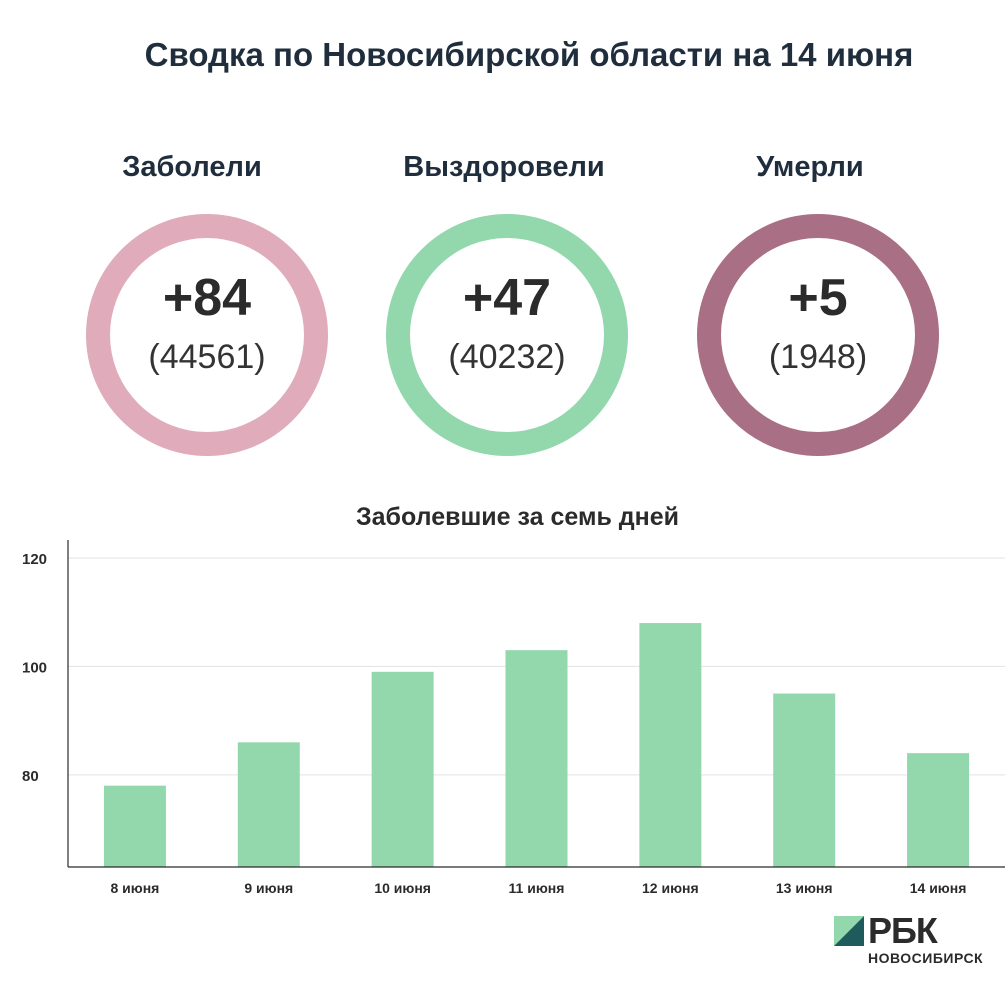 The image size is (1005, 1005). What do you see at coordinates (507, 357) in the screenshot?
I see `recovered-total: (40232)` at bounding box center [507, 357].